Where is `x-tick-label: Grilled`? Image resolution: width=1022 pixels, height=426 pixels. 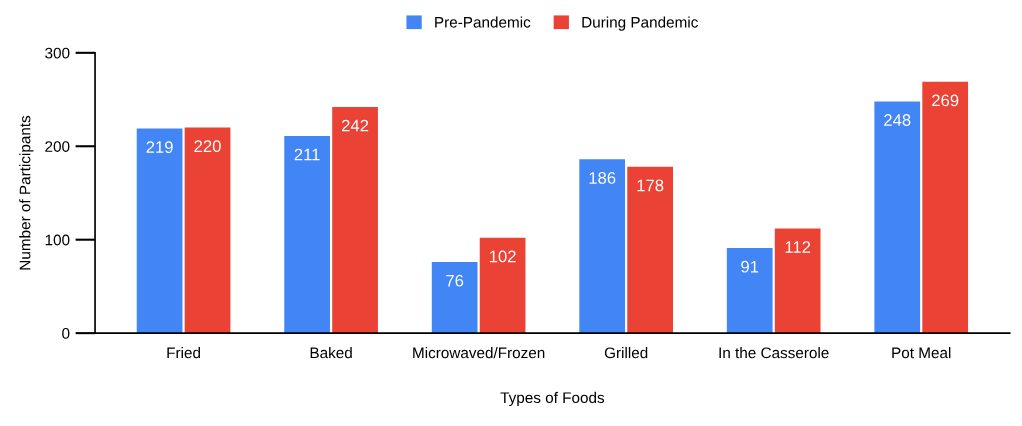 x-tick-label: Grilled is located at coordinates (626, 353).